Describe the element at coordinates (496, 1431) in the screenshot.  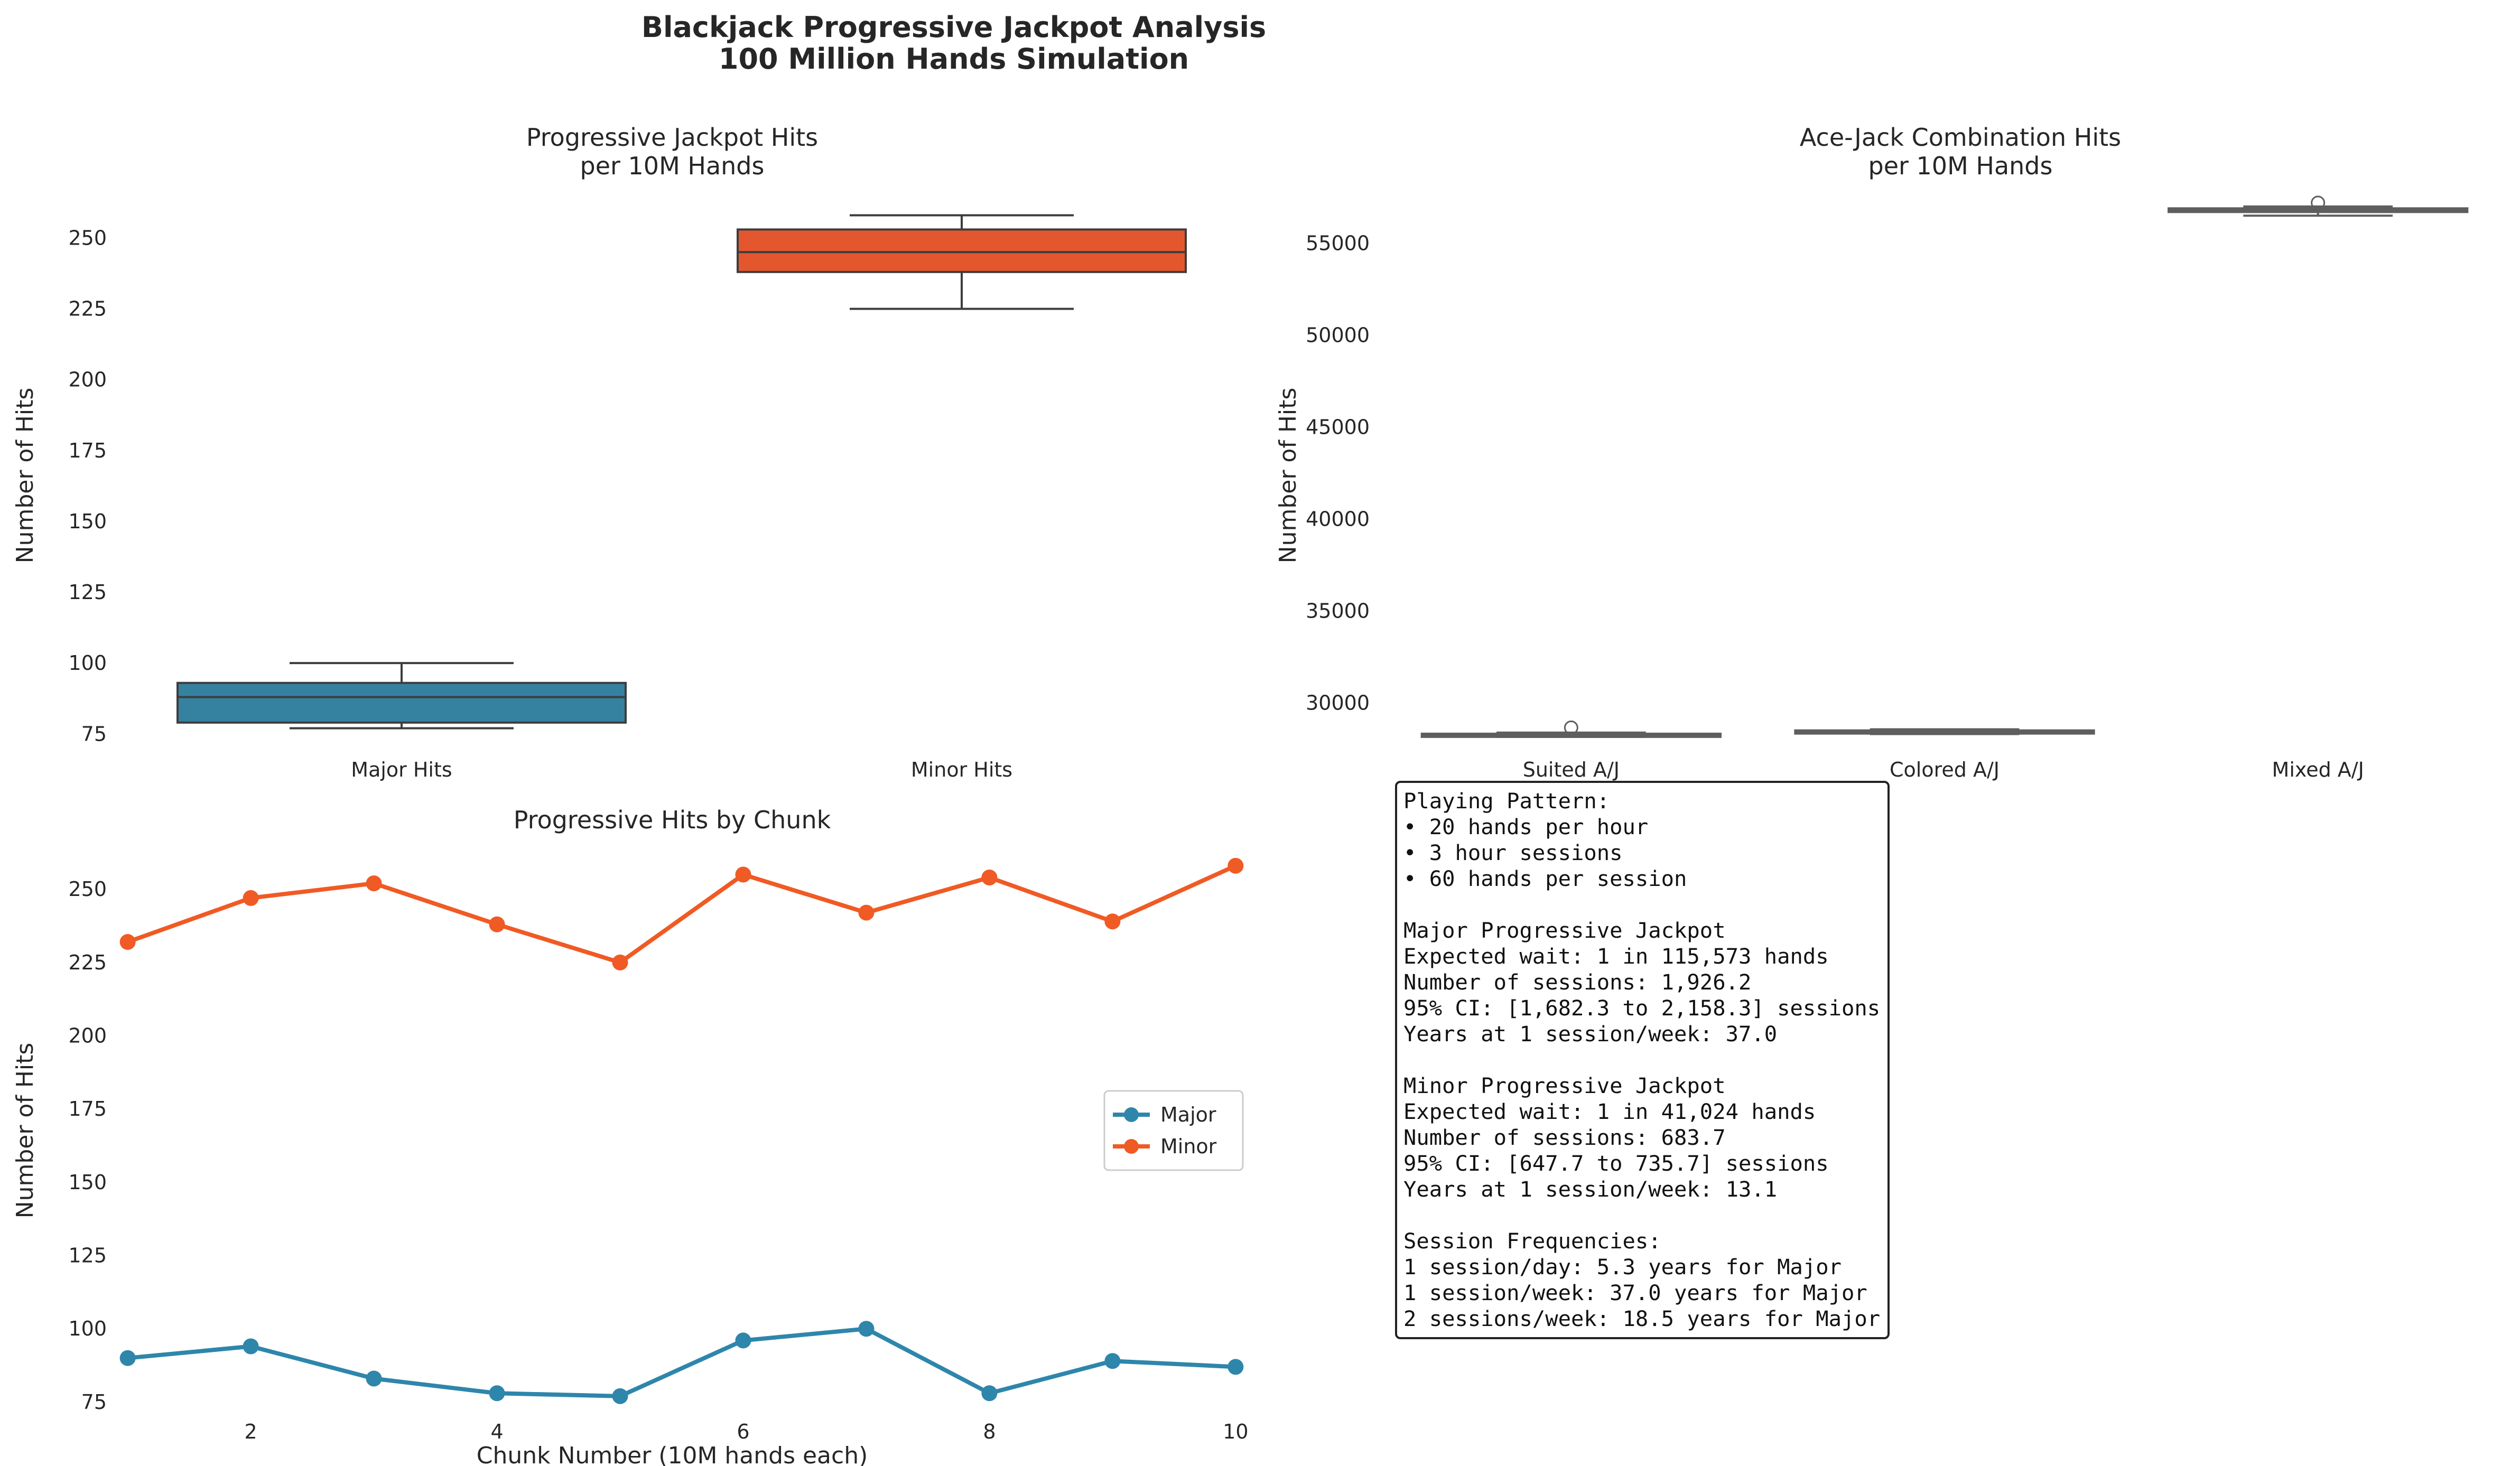
I see `x-tick-label: 4` at that location.